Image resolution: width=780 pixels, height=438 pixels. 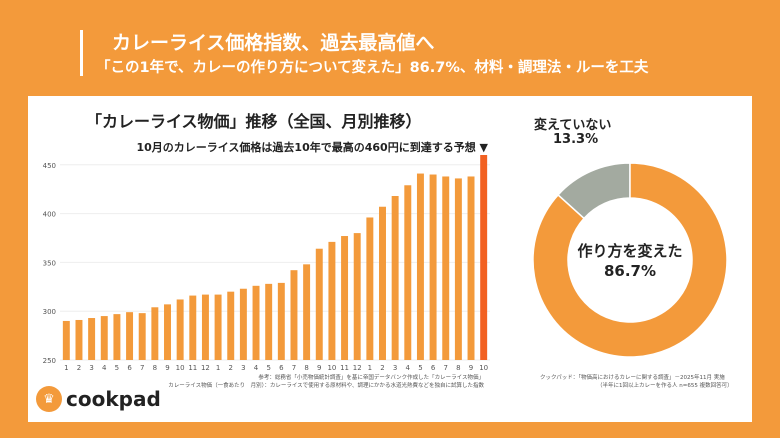 What do you see at coordinates (81, 53) in the screenshot?
I see `header-accent-bar` at bounding box center [81, 53].